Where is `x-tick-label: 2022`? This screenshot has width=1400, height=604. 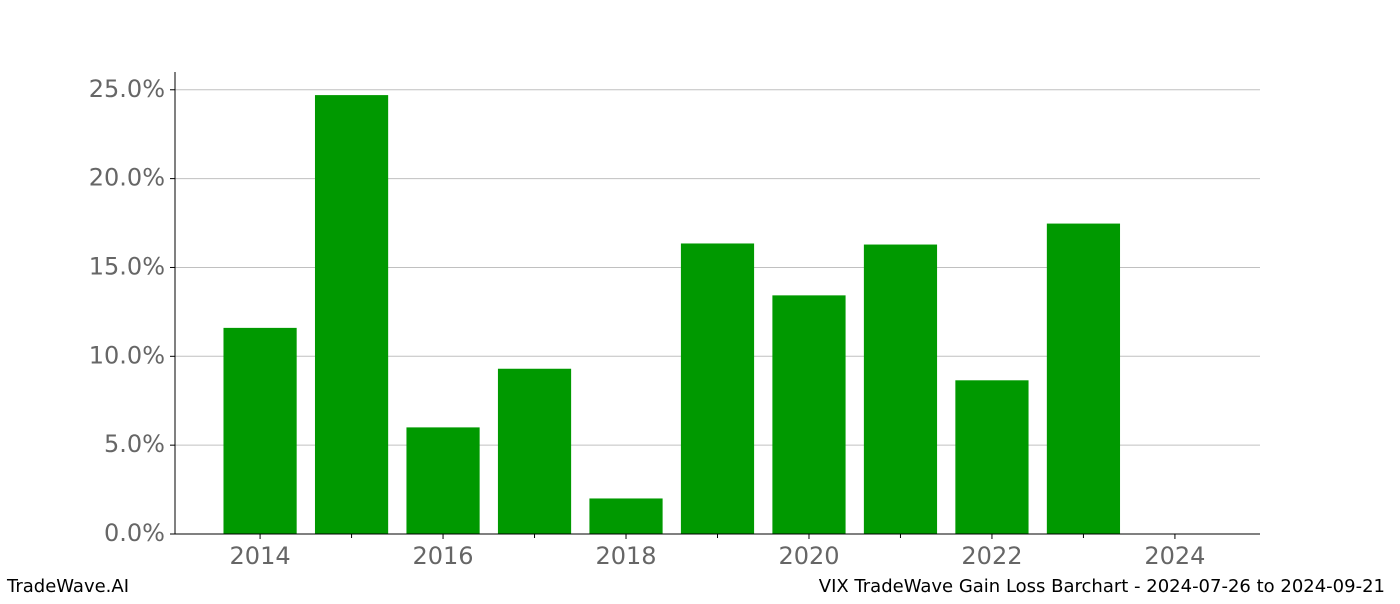
x-tick-label: 2022 is located at coordinates (991, 556).